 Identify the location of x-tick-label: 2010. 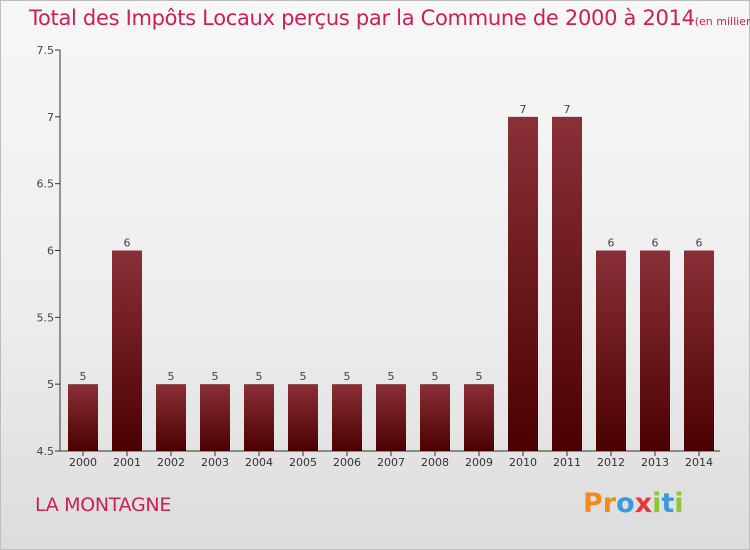
(523, 462).